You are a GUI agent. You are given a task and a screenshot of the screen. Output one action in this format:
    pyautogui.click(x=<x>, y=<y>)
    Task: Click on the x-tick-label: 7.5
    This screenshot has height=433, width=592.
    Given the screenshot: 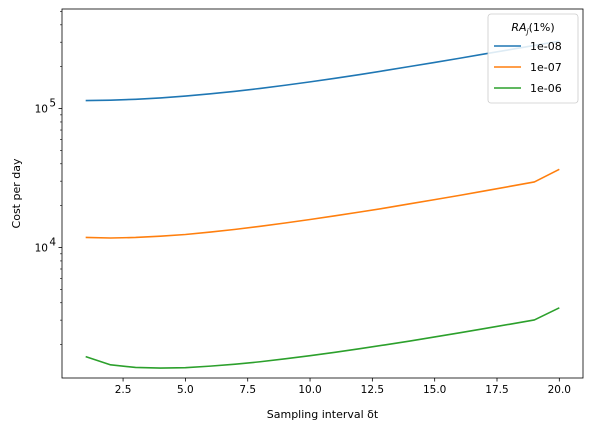 What is the action you would take?
    pyautogui.click(x=247, y=390)
    